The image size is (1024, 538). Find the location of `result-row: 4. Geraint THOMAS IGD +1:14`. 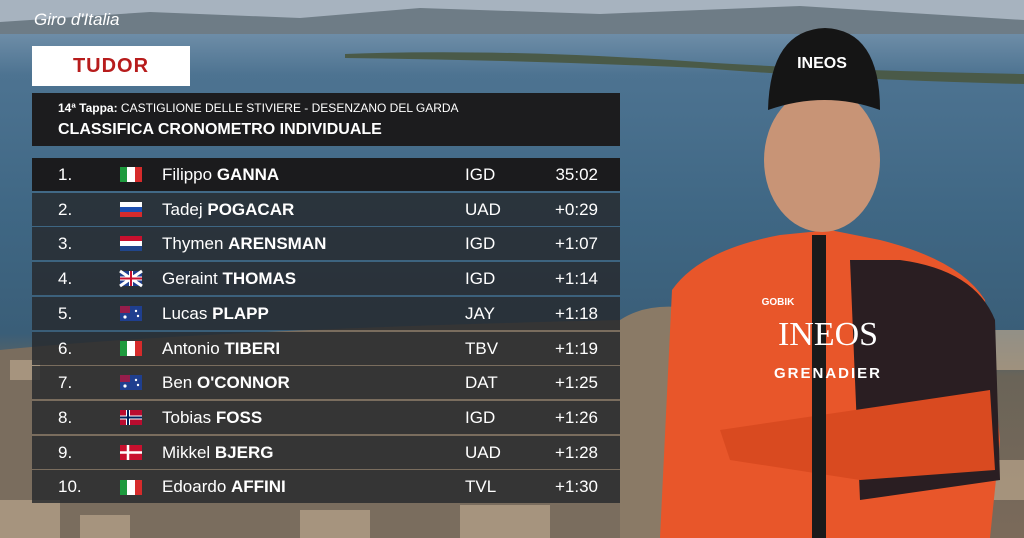

result-row: 4. Geraint THOMAS IGD +1:14 is located at coordinates (326, 279).